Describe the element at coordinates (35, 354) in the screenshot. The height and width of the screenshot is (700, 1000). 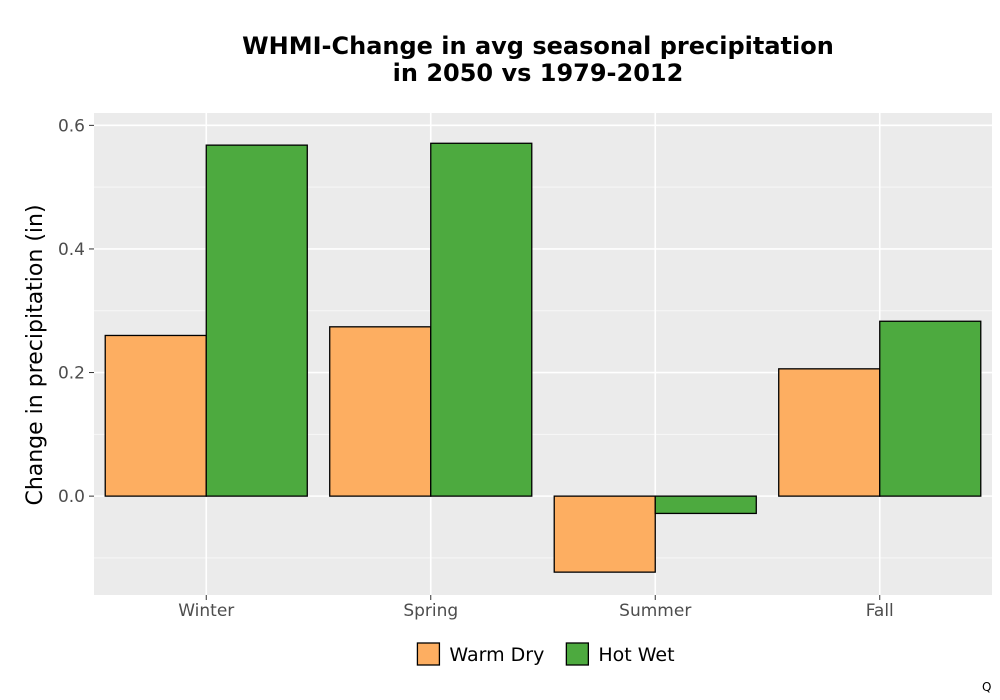
I see `y-axis-label: Change in precipitation (in)` at that location.